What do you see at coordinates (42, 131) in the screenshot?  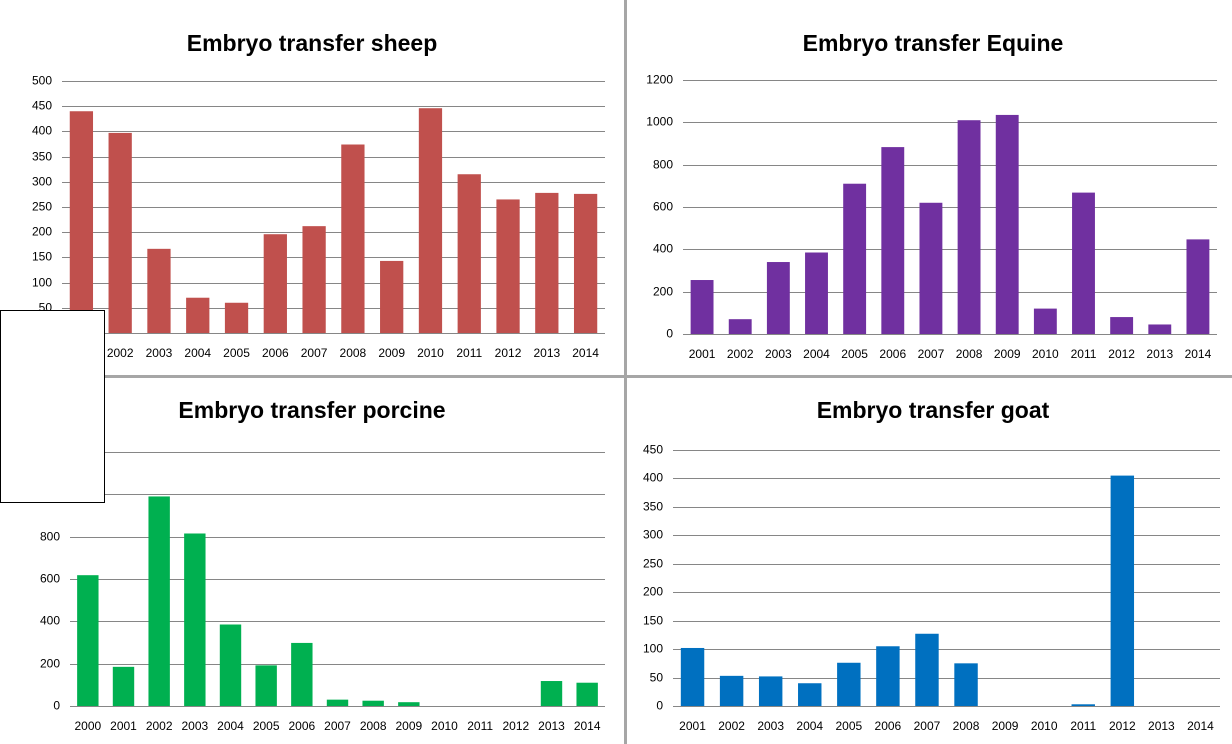 I see `y-tick-label: 400` at bounding box center [42, 131].